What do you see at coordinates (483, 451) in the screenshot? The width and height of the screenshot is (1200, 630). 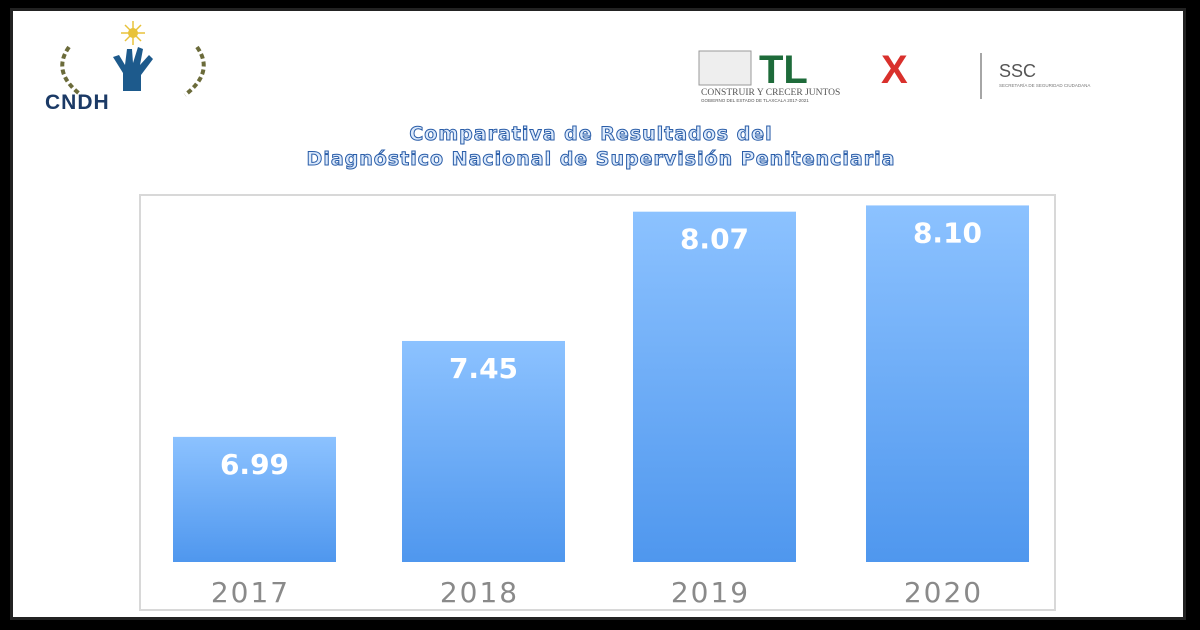 I see `bar-2018` at bounding box center [483, 451].